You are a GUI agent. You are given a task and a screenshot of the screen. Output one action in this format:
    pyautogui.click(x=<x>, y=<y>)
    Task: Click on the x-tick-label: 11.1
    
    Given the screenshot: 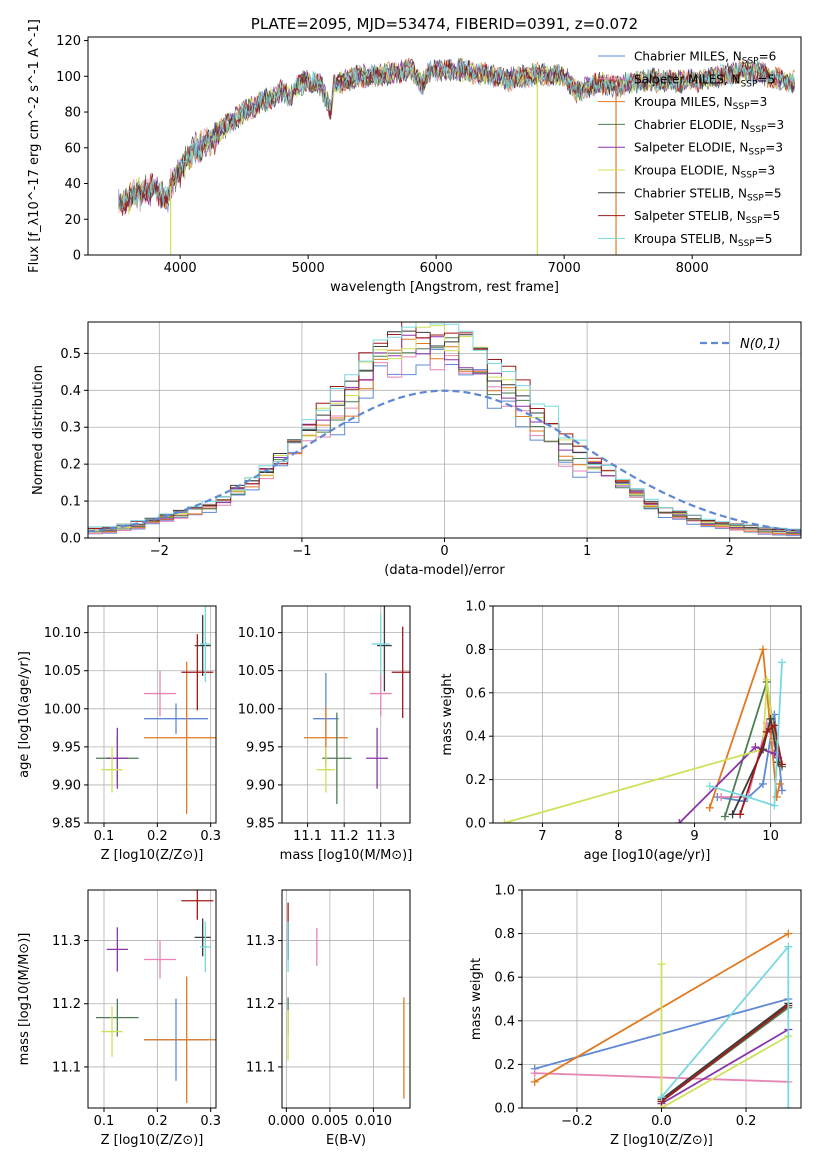 What is the action you would take?
    pyautogui.click(x=307, y=836)
    